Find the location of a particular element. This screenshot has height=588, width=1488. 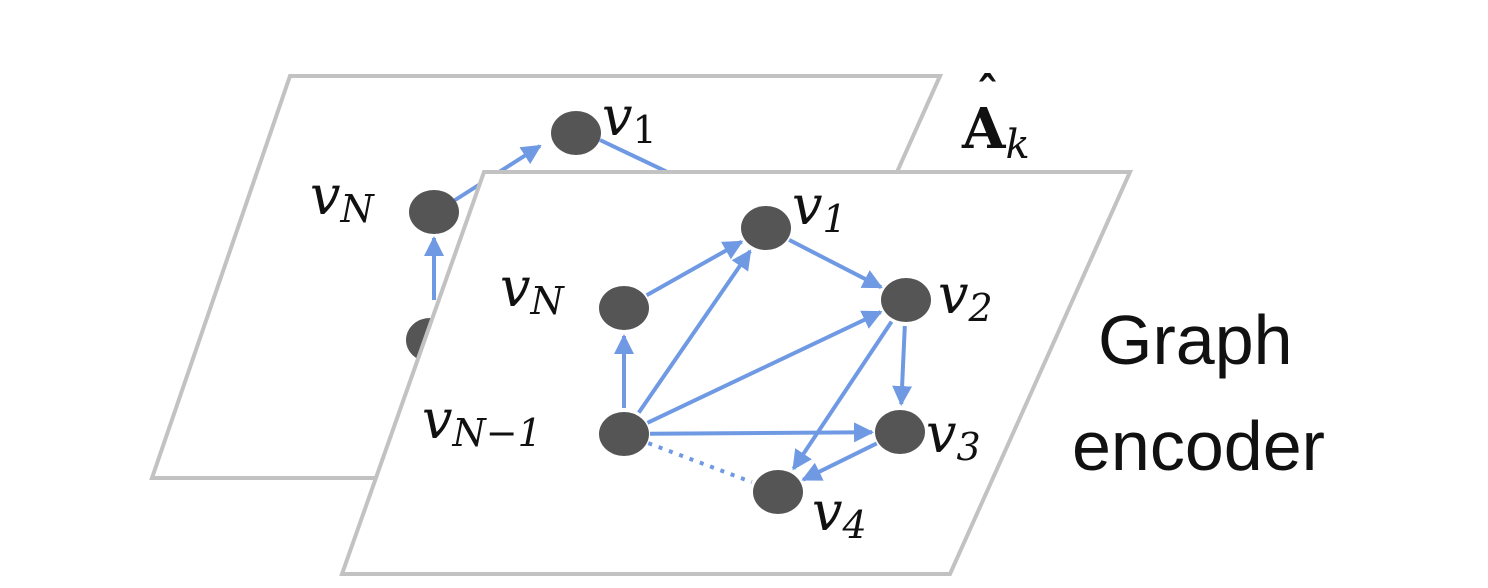

matrix-label: Ak is located at coordinates (995, 132).